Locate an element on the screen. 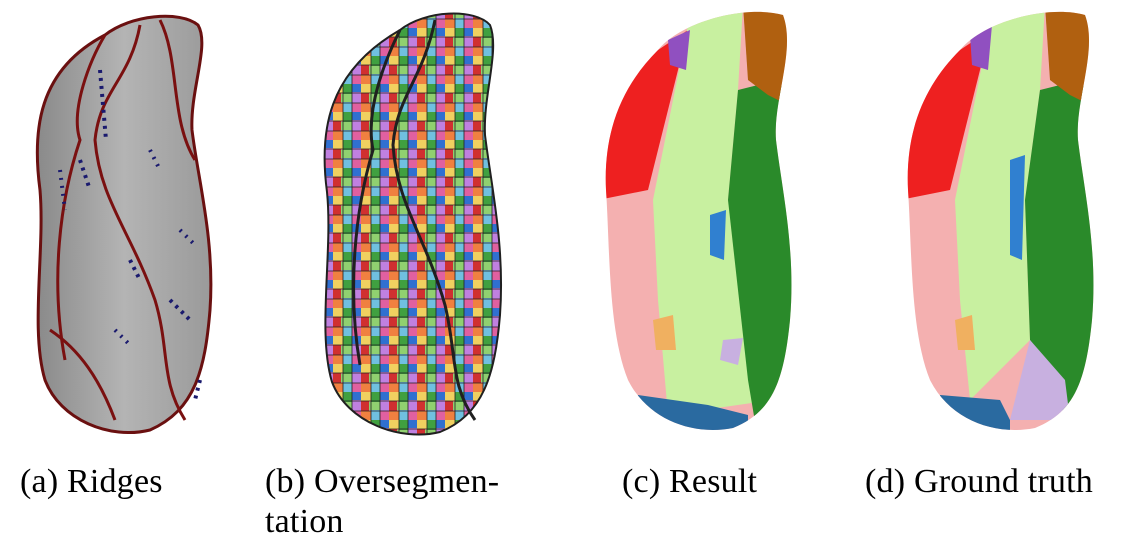 This screenshot has height=551, width=1134. panel-result is located at coordinates (698, 220).